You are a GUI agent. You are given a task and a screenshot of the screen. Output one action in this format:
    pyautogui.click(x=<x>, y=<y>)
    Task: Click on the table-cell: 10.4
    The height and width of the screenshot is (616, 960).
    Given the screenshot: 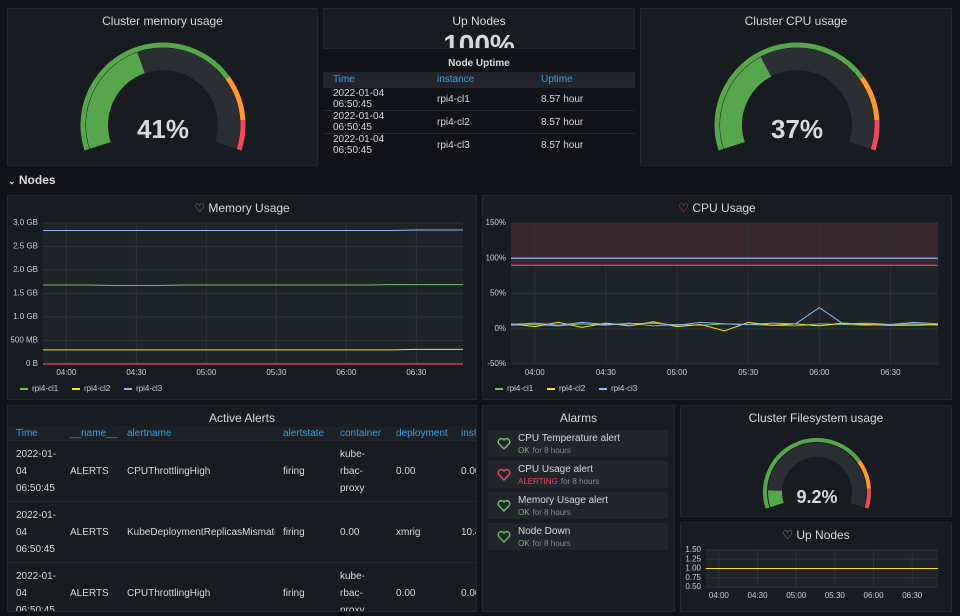 What is the action you would take?
    pyautogui.click(x=464, y=532)
    